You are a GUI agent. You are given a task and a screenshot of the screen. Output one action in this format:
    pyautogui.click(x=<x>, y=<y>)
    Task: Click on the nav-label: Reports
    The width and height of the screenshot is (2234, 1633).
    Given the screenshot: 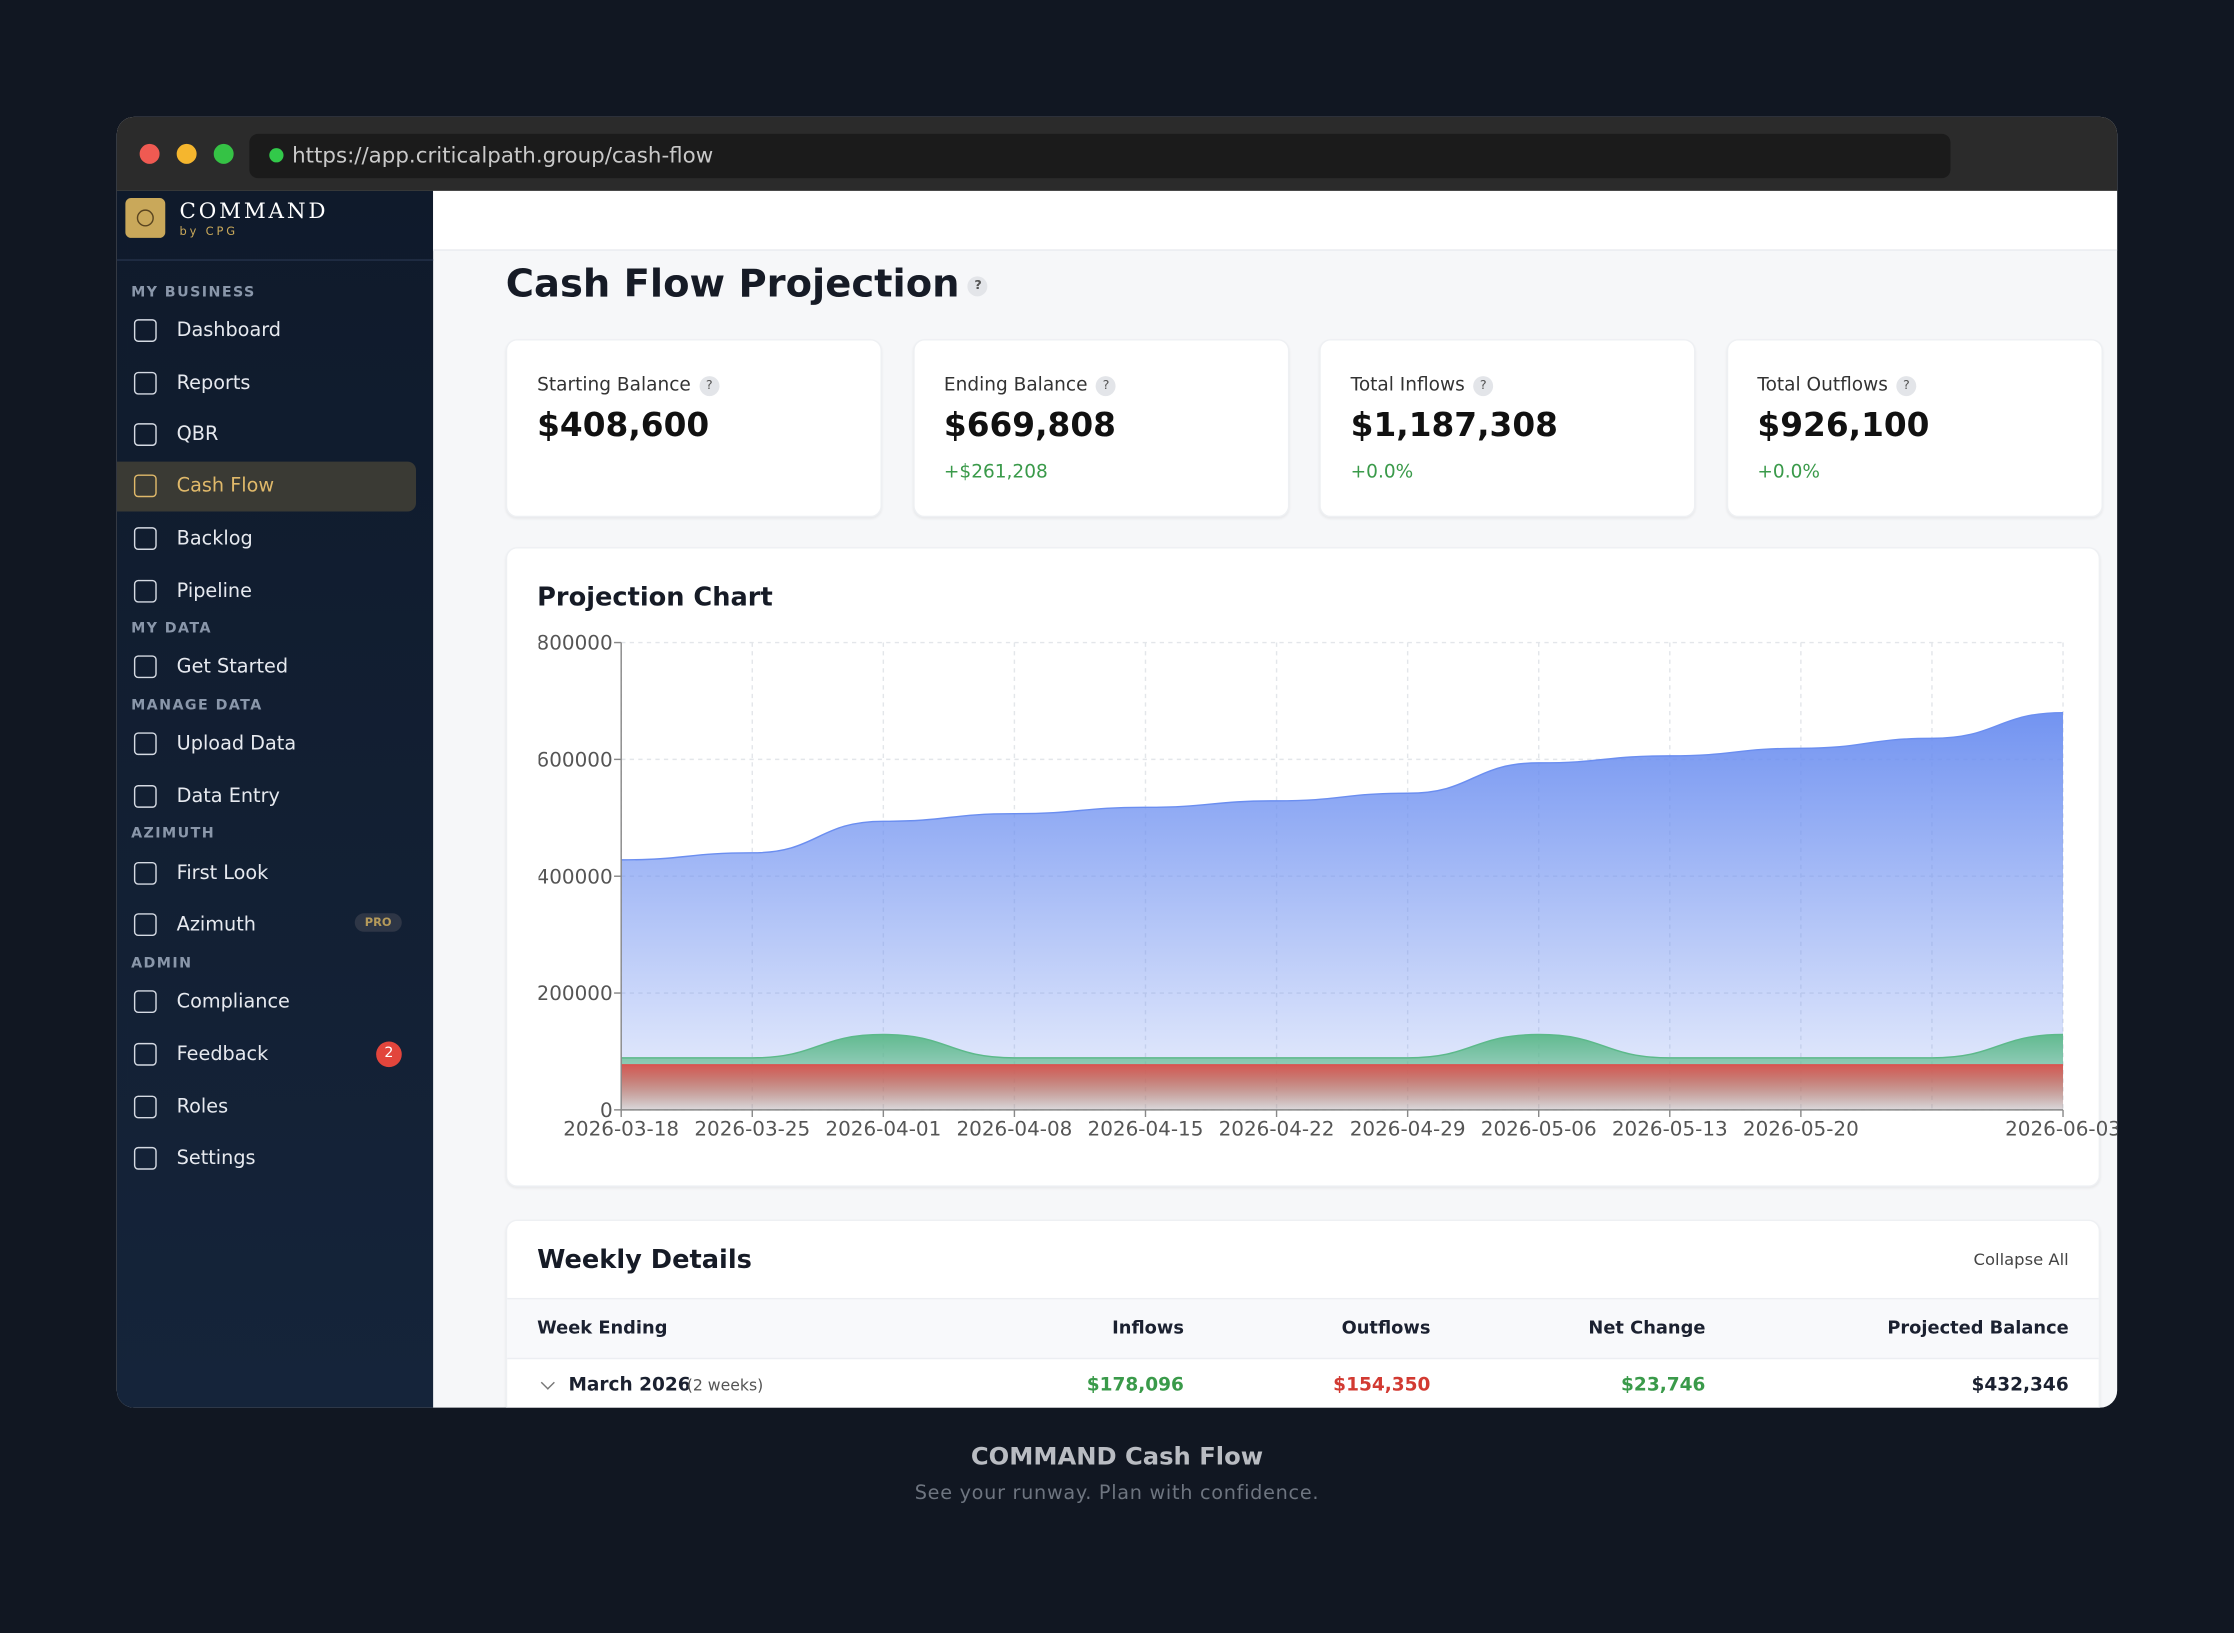 What is the action you would take?
    pyautogui.click(x=213, y=383)
    